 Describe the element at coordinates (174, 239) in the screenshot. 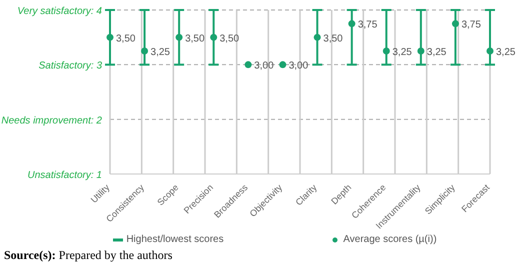

I see `text: Highest/lowest scores` at that location.